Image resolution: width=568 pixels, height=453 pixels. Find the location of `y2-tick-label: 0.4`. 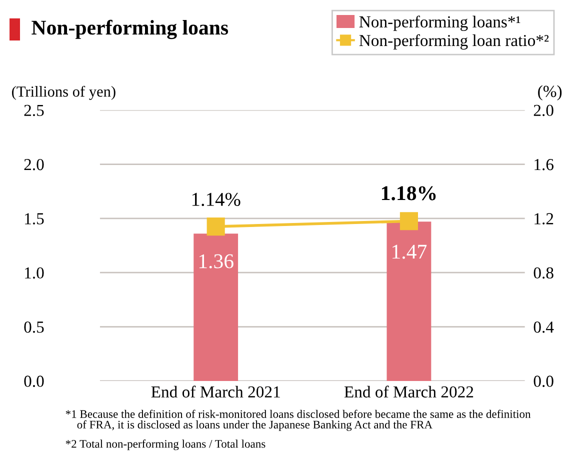

y2-tick-label: 0.4 is located at coordinates (544, 327).